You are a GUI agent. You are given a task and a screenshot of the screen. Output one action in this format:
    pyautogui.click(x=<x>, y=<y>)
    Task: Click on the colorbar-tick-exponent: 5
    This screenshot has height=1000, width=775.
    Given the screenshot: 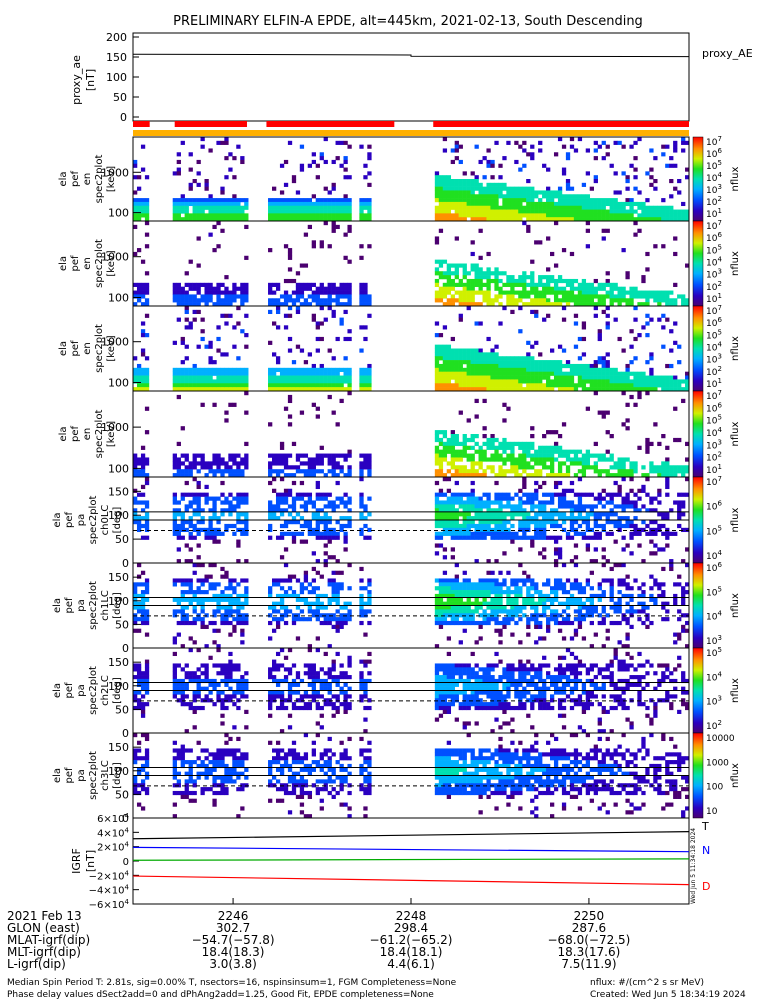 What is the action you would take?
    pyautogui.click(x=719, y=528)
    